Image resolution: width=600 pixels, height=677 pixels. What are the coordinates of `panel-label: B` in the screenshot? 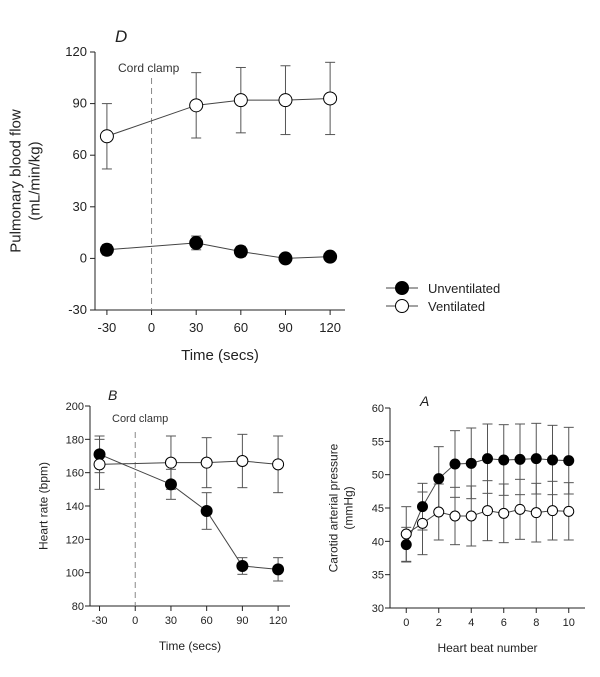 It's located at (112, 395).